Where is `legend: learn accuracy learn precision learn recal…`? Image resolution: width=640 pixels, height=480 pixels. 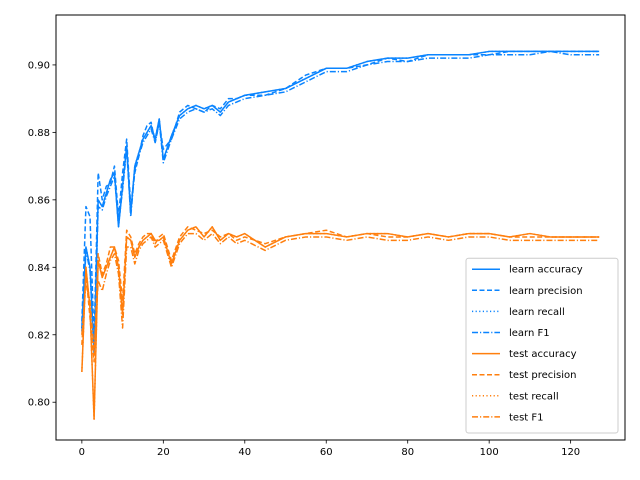 legend: learn accuracy learn precision learn recal… is located at coordinates (542, 345).